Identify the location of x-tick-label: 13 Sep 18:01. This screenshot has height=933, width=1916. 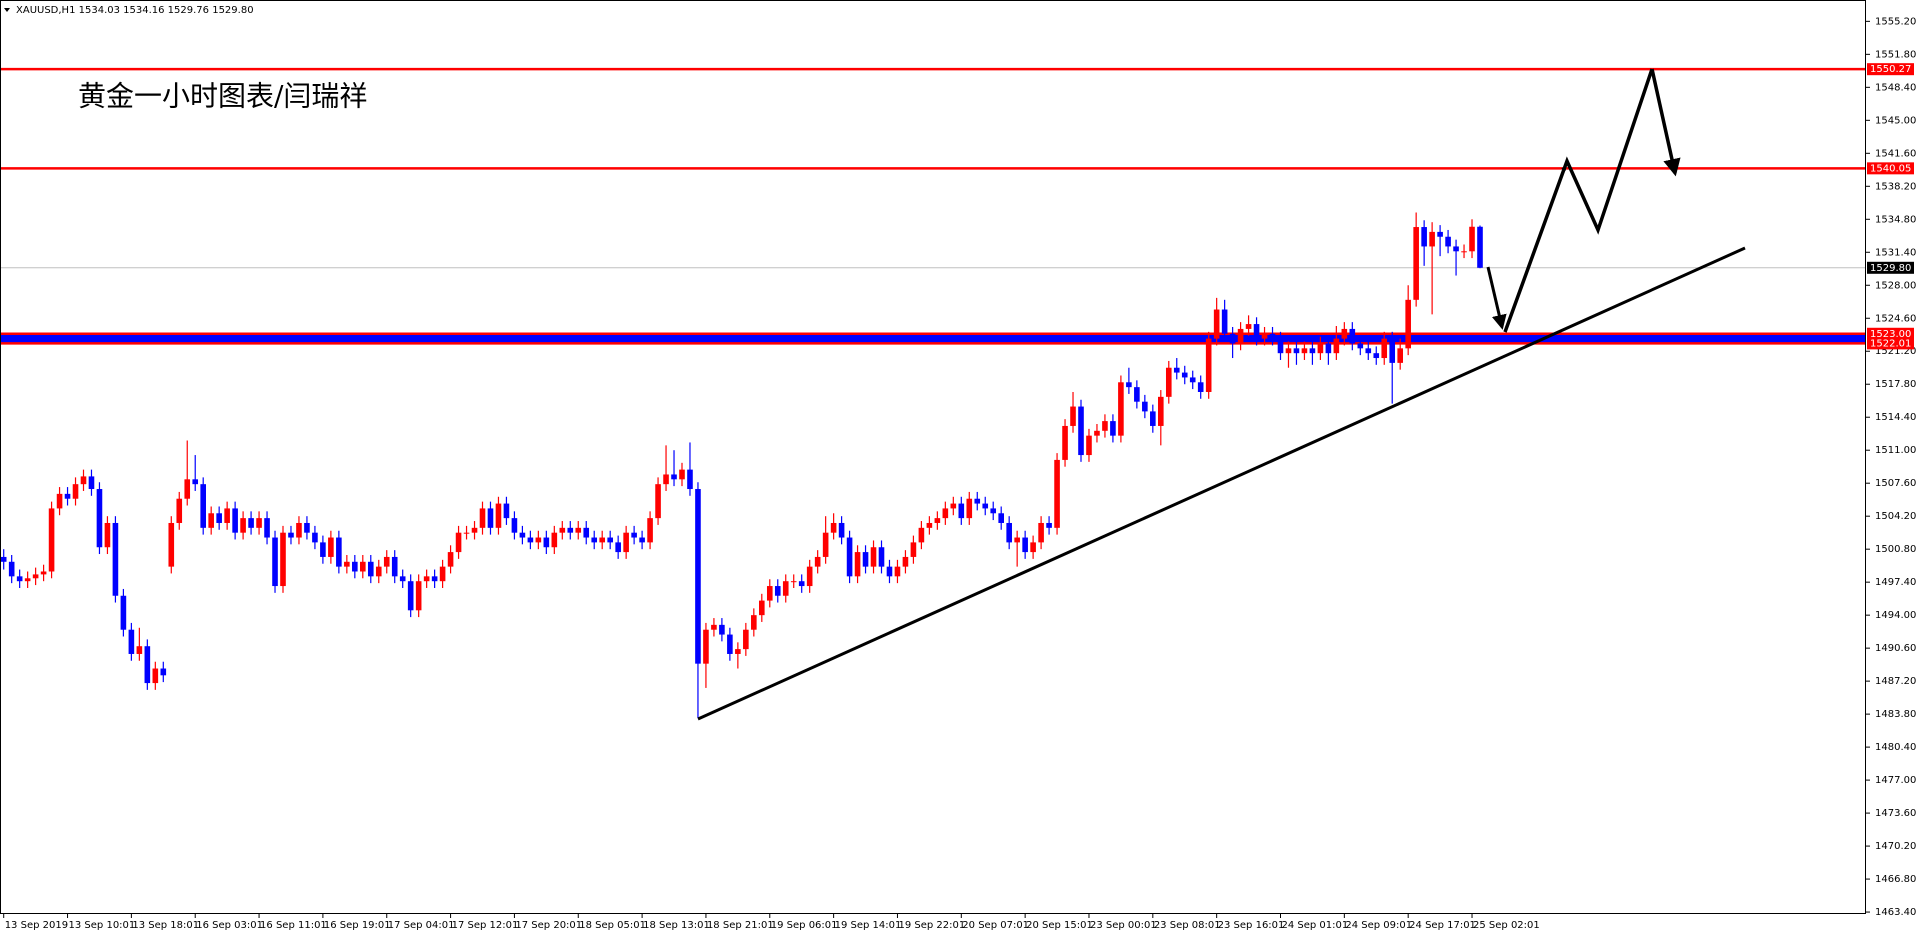
(165, 925).